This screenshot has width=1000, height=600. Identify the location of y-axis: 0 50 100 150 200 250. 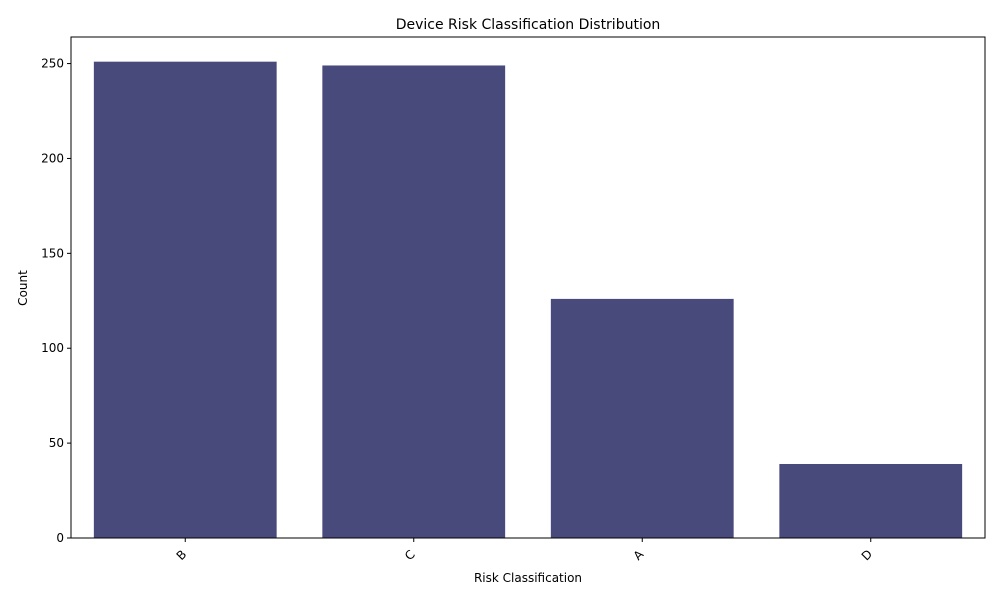
(56, 301).